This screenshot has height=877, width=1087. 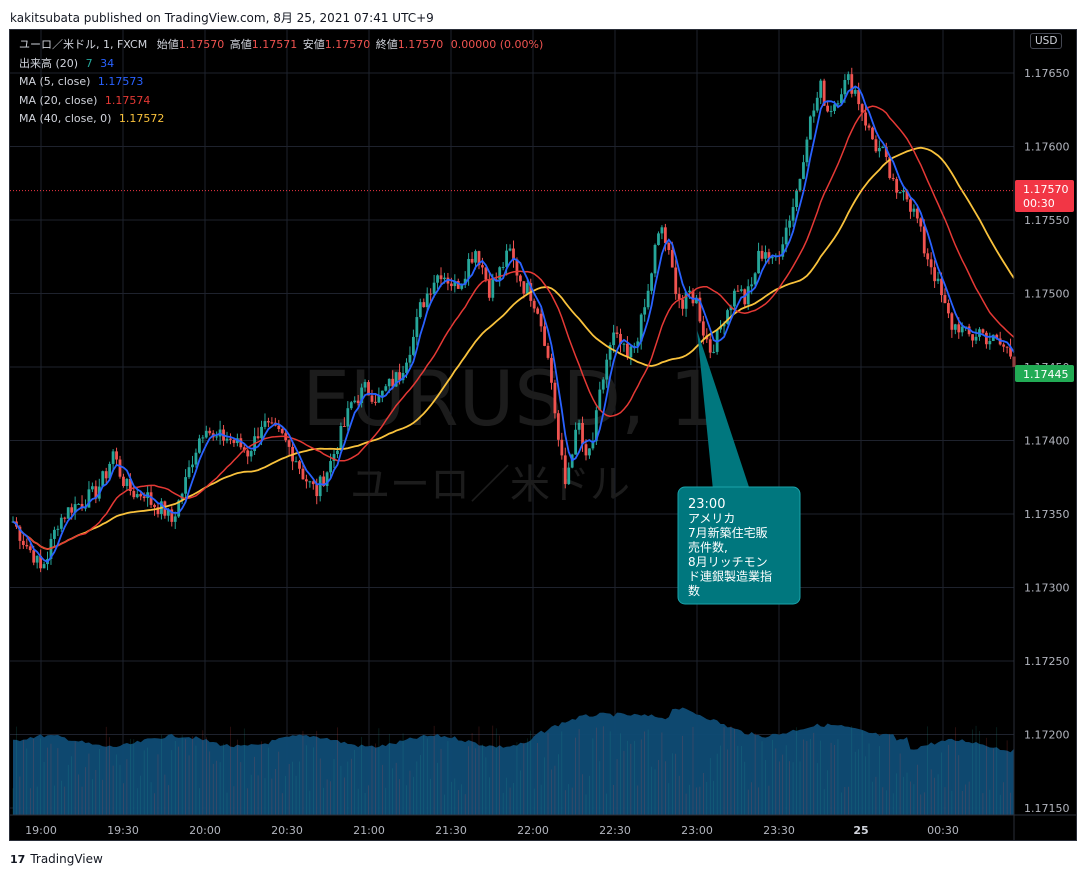 I want to click on ma40-legend: MA (40, close, 0) 1.17572, so click(x=281, y=119).